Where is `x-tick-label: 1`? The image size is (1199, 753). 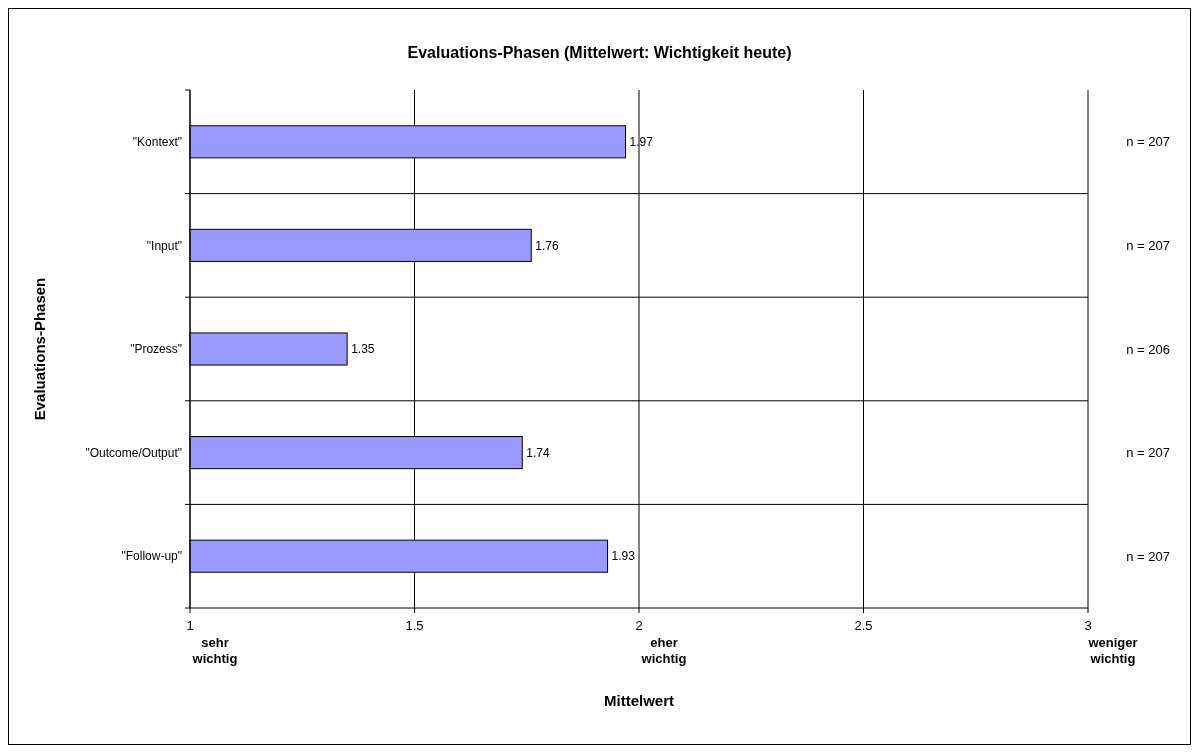 x-tick-label: 1 is located at coordinates (190, 625).